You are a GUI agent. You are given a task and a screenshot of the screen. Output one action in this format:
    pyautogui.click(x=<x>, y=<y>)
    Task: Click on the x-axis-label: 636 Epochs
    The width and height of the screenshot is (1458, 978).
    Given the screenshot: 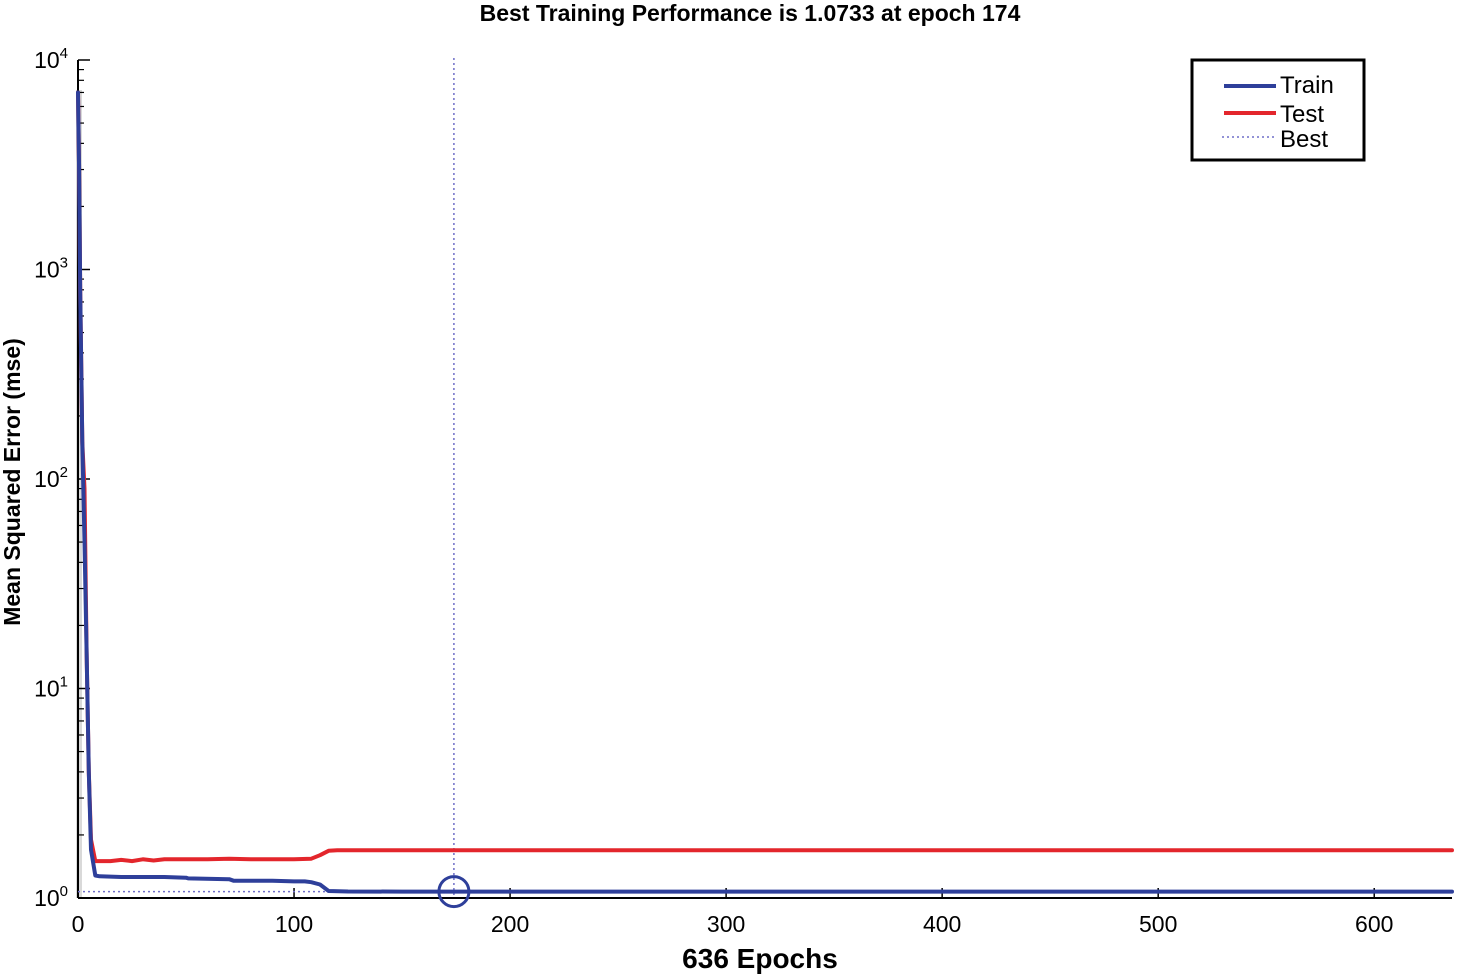 What is the action you would take?
    pyautogui.click(x=760, y=958)
    